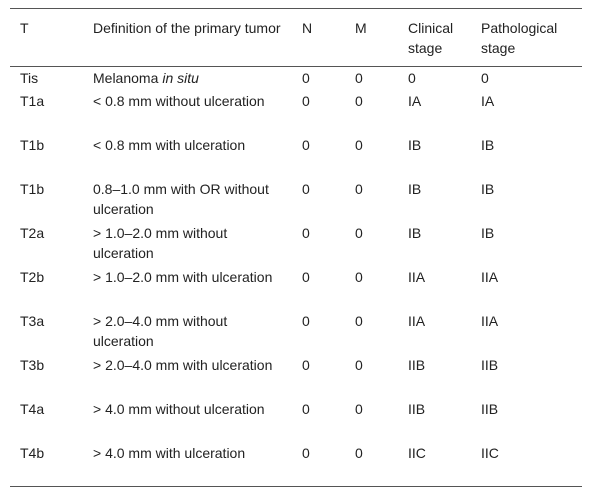  What do you see at coordinates (169, 453) in the screenshot?
I see `table-cell: > 4.0 mm with ulceration` at bounding box center [169, 453].